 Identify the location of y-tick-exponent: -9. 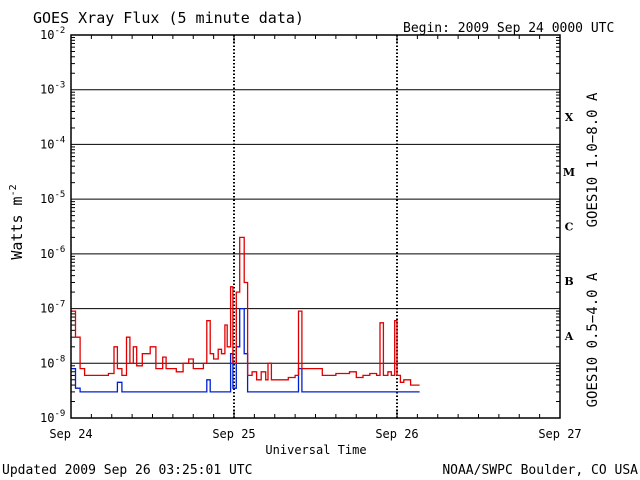
(59, 414).